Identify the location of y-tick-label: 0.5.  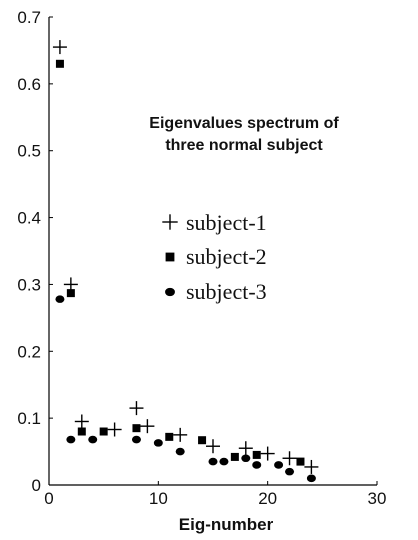
(29, 151).